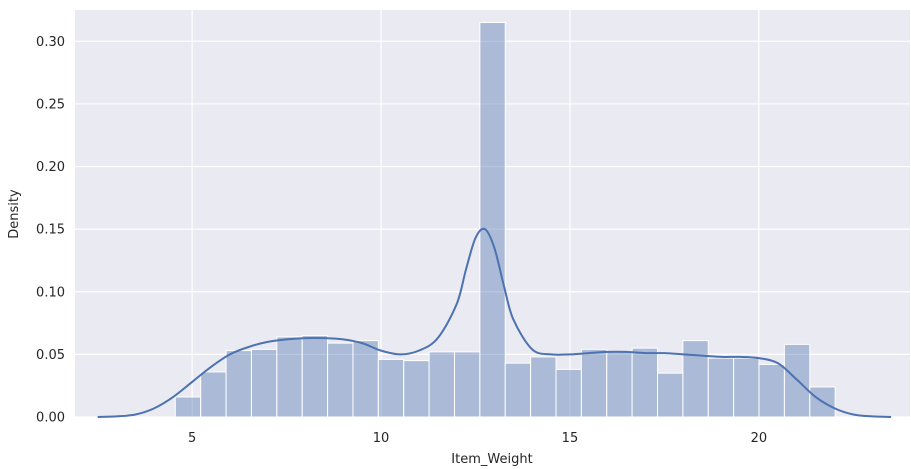 This screenshot has width=911, height=469. I want to click on x-tick-label: 10, so click(381, 438).